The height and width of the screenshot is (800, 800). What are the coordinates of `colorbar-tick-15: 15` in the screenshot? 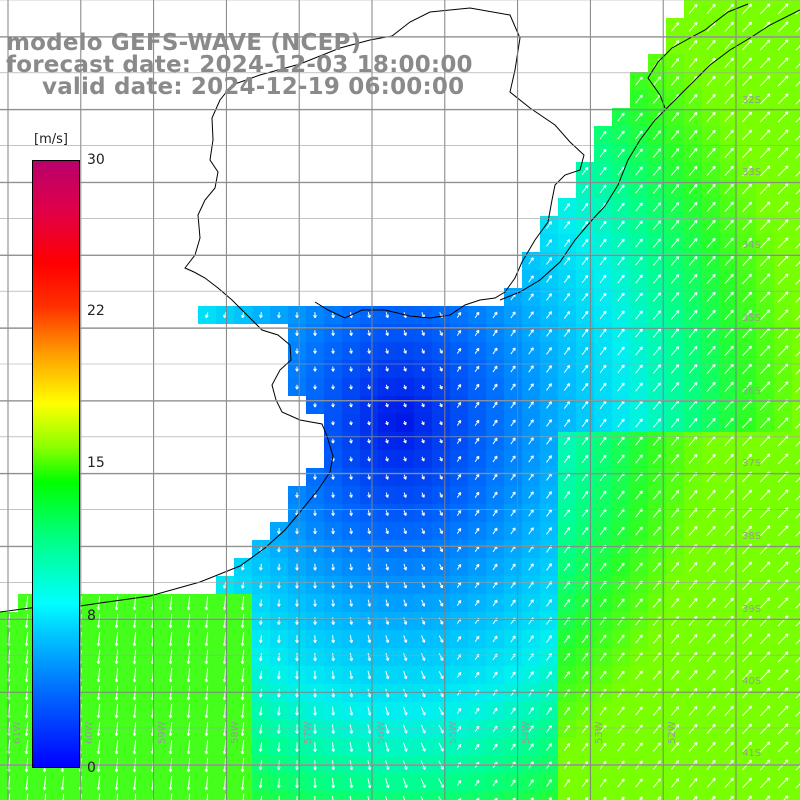 It's located at (96, 463).